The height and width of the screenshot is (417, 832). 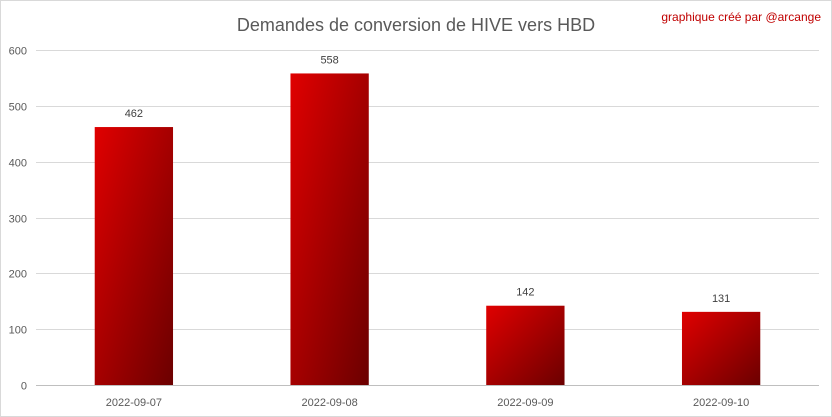 What do you see at coordinates (134, 114) in the screenshot?
I see `data-label: 462` at bounding box center [134, 114].